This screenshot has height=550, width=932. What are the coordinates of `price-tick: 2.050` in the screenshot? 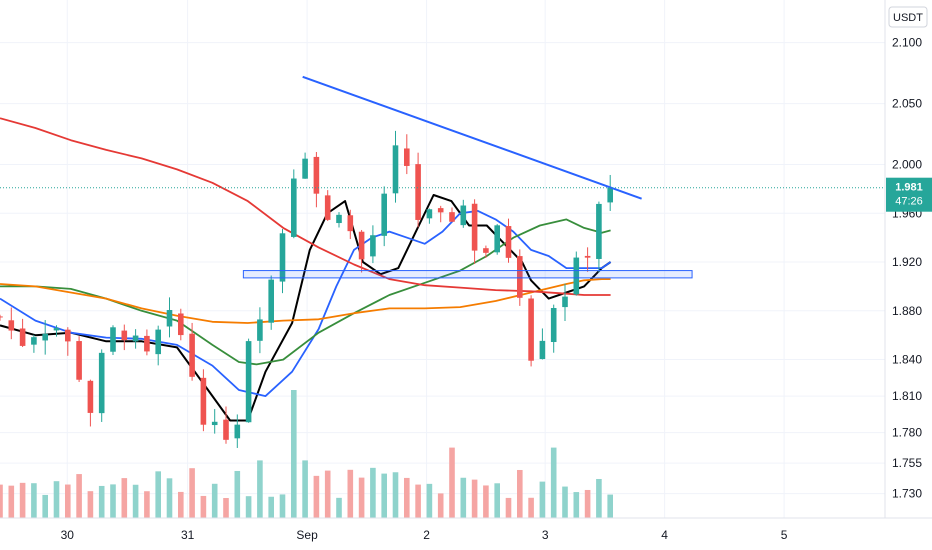 It's located at (907, 104).